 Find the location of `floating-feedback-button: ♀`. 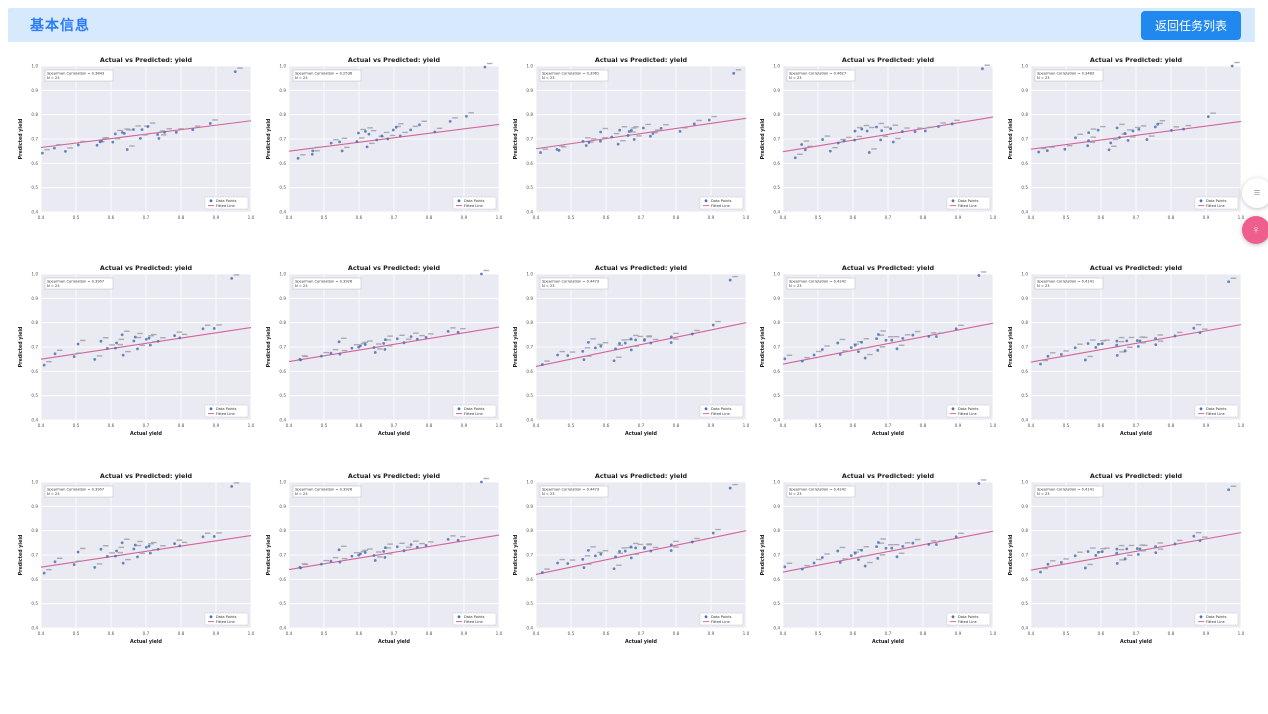

floating-feedback-button: ♀ is located at coordinates (1255, 230).